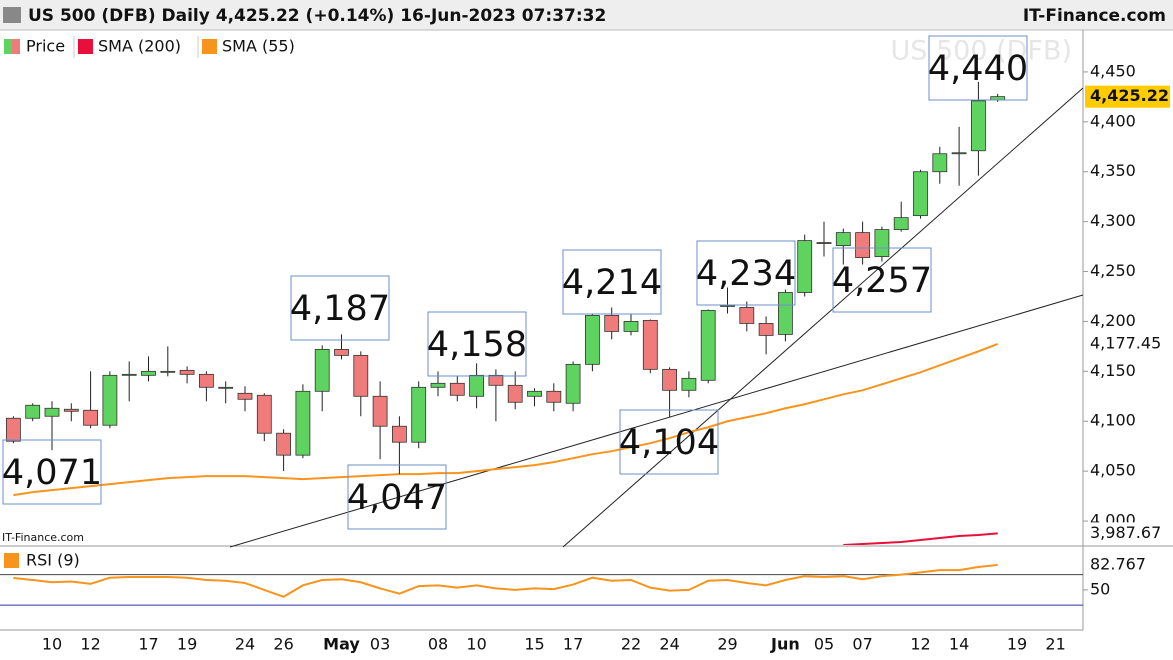 The height and width of the screenshot is (660, 1173). Describe the element at coordinates (1055, 644) in the screenshot. I see `x-tick-label: 21` at that location.